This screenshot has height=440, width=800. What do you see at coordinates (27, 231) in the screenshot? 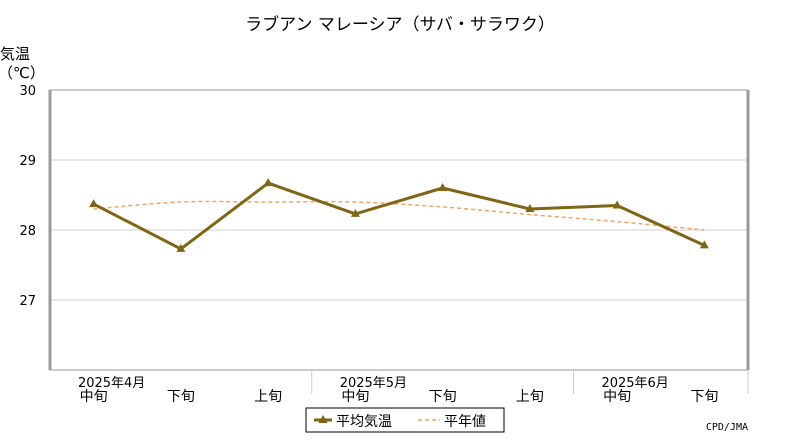
I see `y-tick-label: 28` at bounding box center [27, 231].